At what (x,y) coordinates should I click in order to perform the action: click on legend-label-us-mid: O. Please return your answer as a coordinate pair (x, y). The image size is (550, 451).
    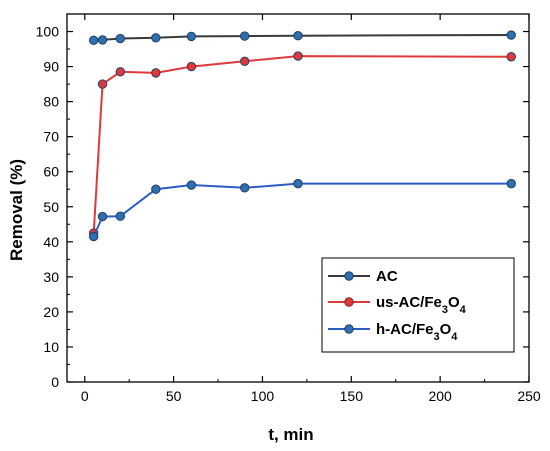
    Looking at the image, I should click on (454, 302).